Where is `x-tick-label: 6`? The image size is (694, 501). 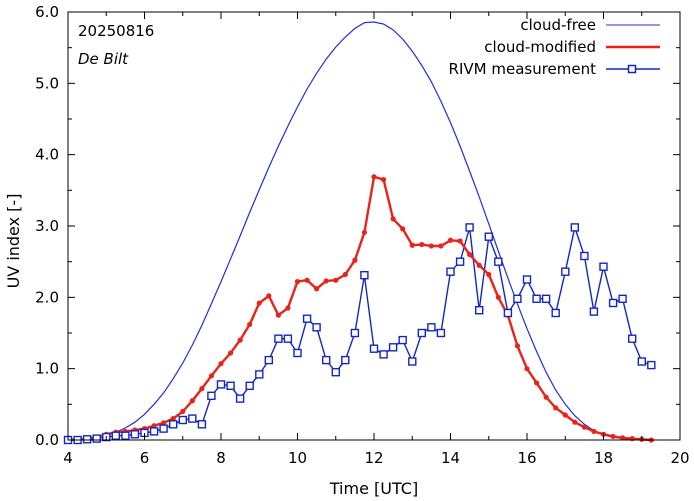 x-tick-label: 6 is located at coordinates (145, 458).